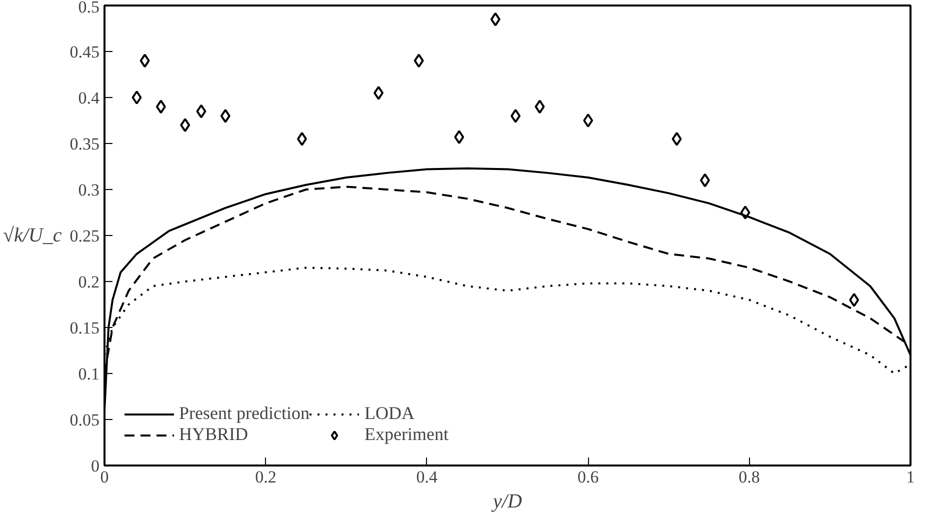 This screenshot has width=939, height=525. I want to click on y-tick-label: 0.35, so click(85, 144).